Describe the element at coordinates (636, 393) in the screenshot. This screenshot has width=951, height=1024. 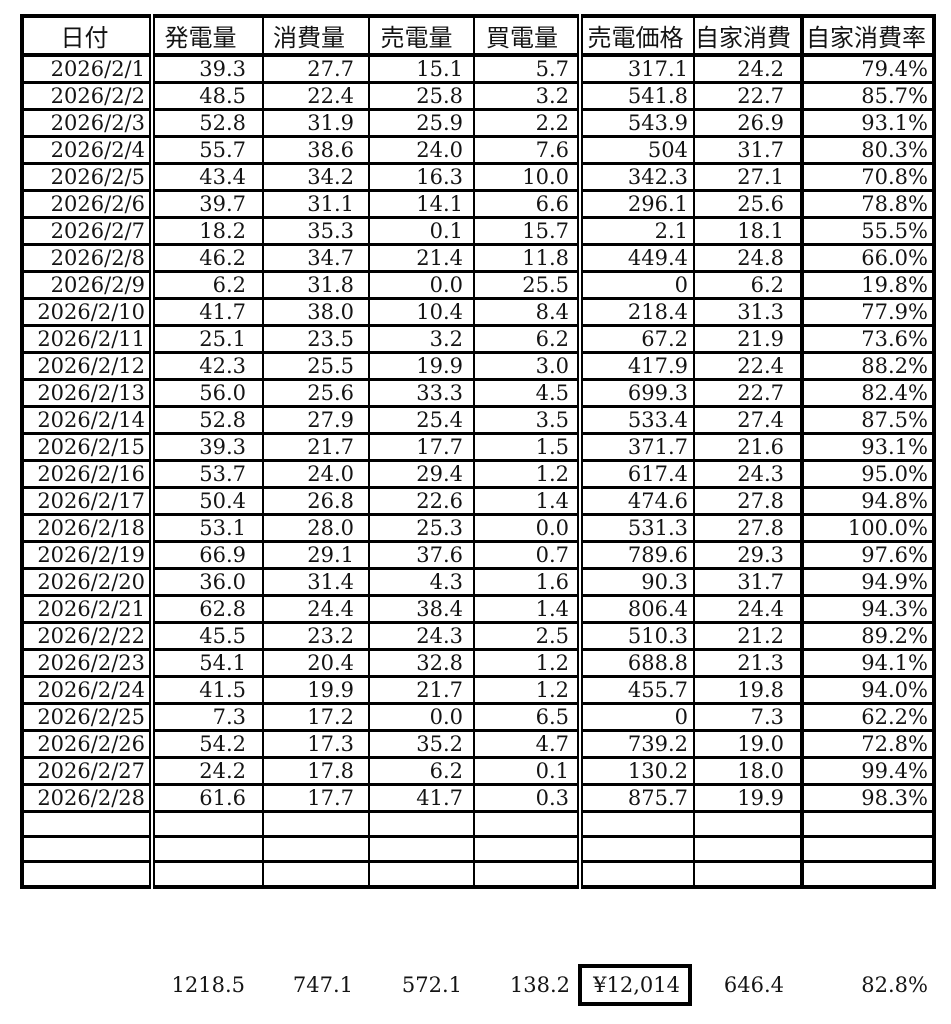
I see `cell-sale-price: 699.3` at that location.